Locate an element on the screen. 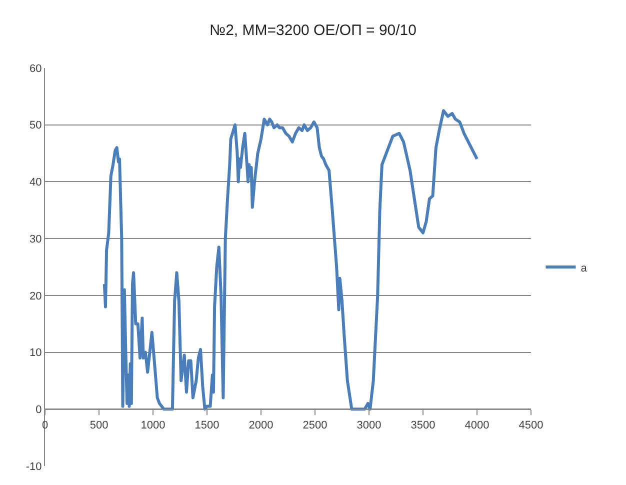  y-tick-label: 20 is located at coordinates (36, 296).